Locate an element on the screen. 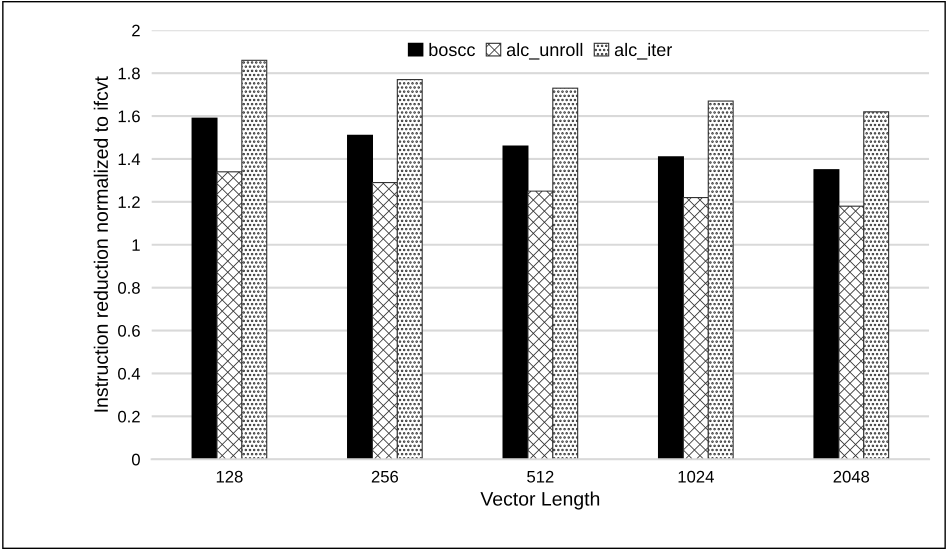 This screenshot has height=550, width=948. y-tick-label: 1.8 is located at coordinates (129, 74).